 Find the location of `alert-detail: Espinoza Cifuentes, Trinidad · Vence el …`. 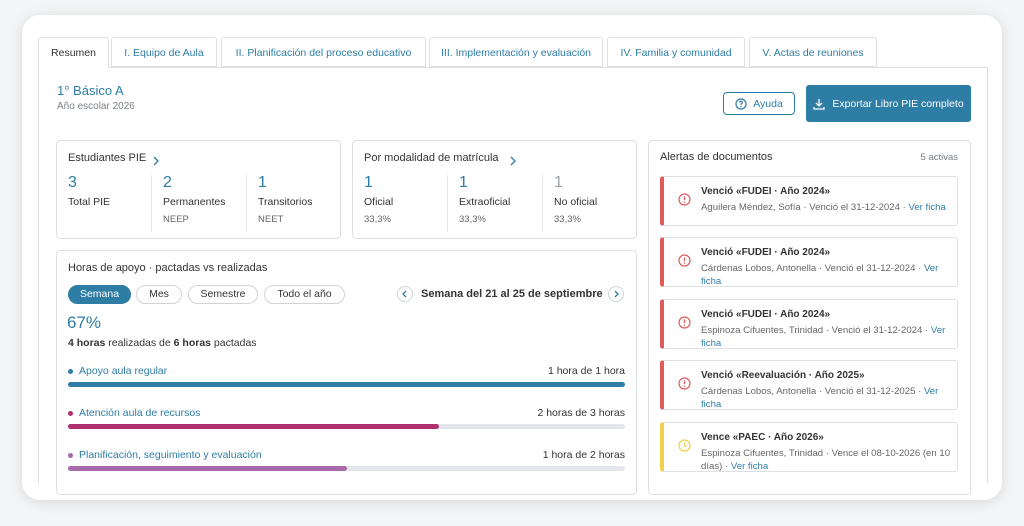

alert-detail: Espinoza Cifuentes, Trinidad · Vence el … is located at coordinates (828, 460).